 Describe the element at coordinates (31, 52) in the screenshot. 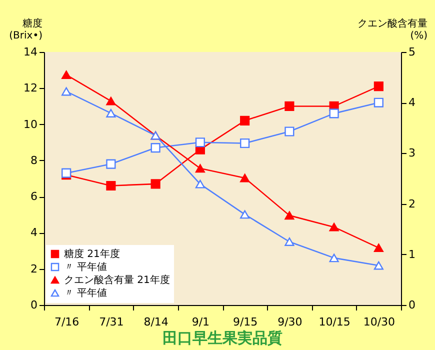

I see `y-tick-label: 14` at that location.